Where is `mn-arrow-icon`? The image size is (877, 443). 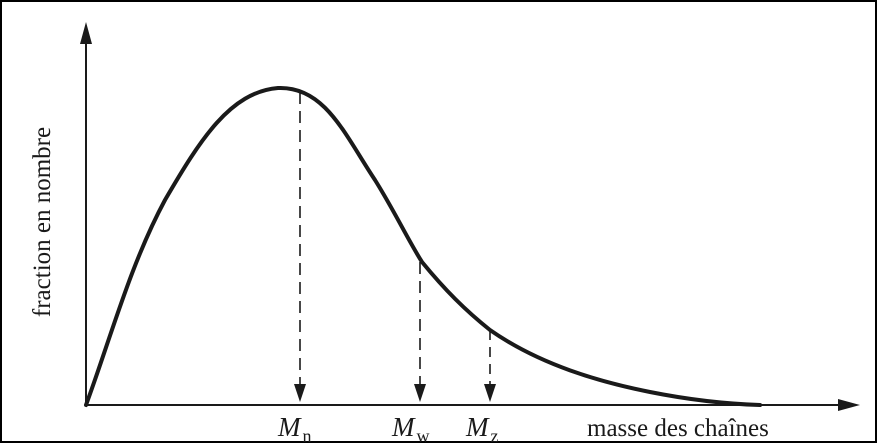
mn-arrow-icon is located at coordinates (300, 393).